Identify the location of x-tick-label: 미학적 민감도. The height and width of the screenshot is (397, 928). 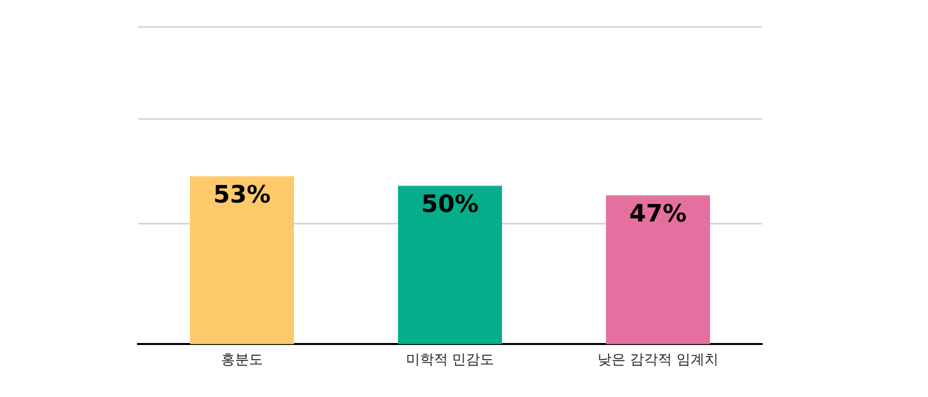
(450, 360).